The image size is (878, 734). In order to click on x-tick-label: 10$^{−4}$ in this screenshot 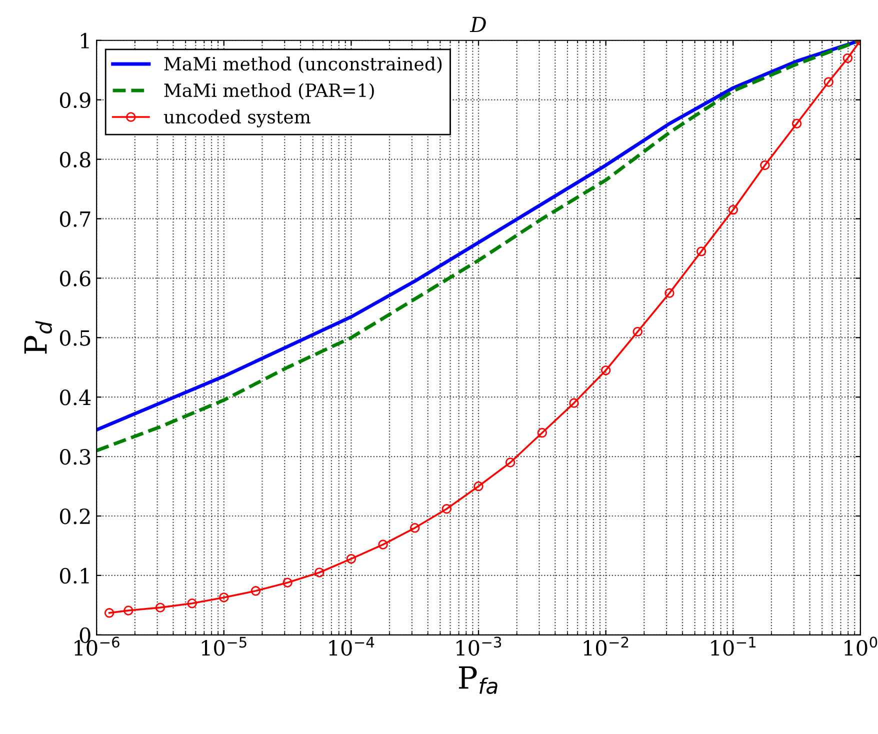, I will do `click(351, 646)`.